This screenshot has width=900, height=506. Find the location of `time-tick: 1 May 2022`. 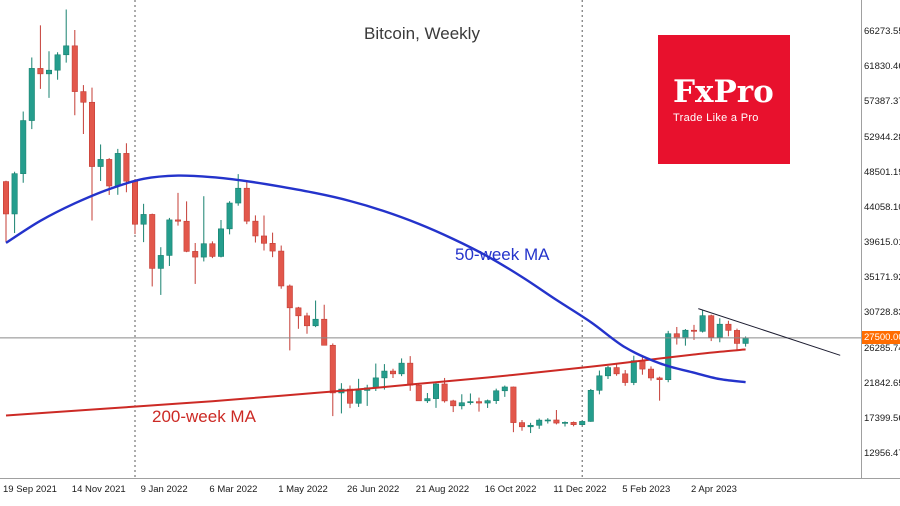

time-tick: 1 May 2022 is located at coordinates (303, 489).